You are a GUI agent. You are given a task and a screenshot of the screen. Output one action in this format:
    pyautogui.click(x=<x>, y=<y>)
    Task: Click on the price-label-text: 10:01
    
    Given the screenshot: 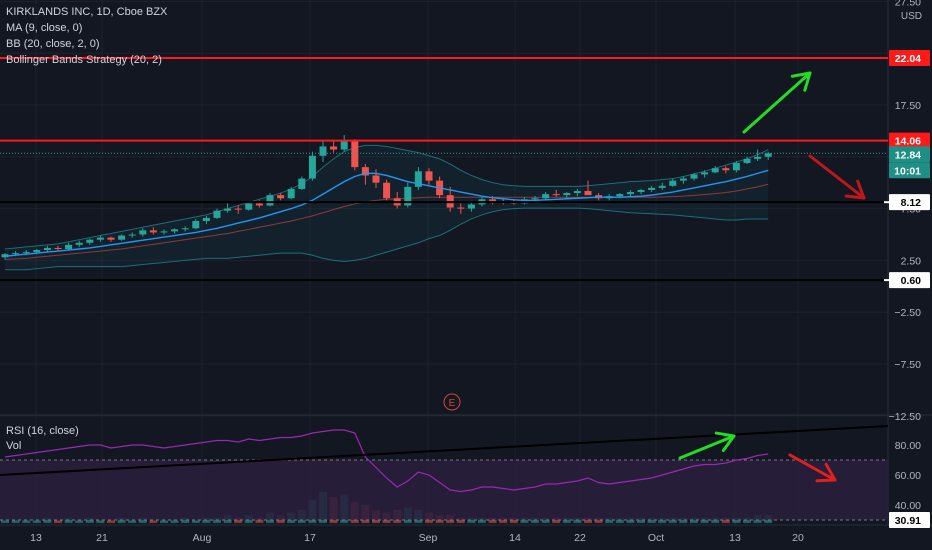 What is the action you would take?
    pyautogui.click(x=907, y=171)
    